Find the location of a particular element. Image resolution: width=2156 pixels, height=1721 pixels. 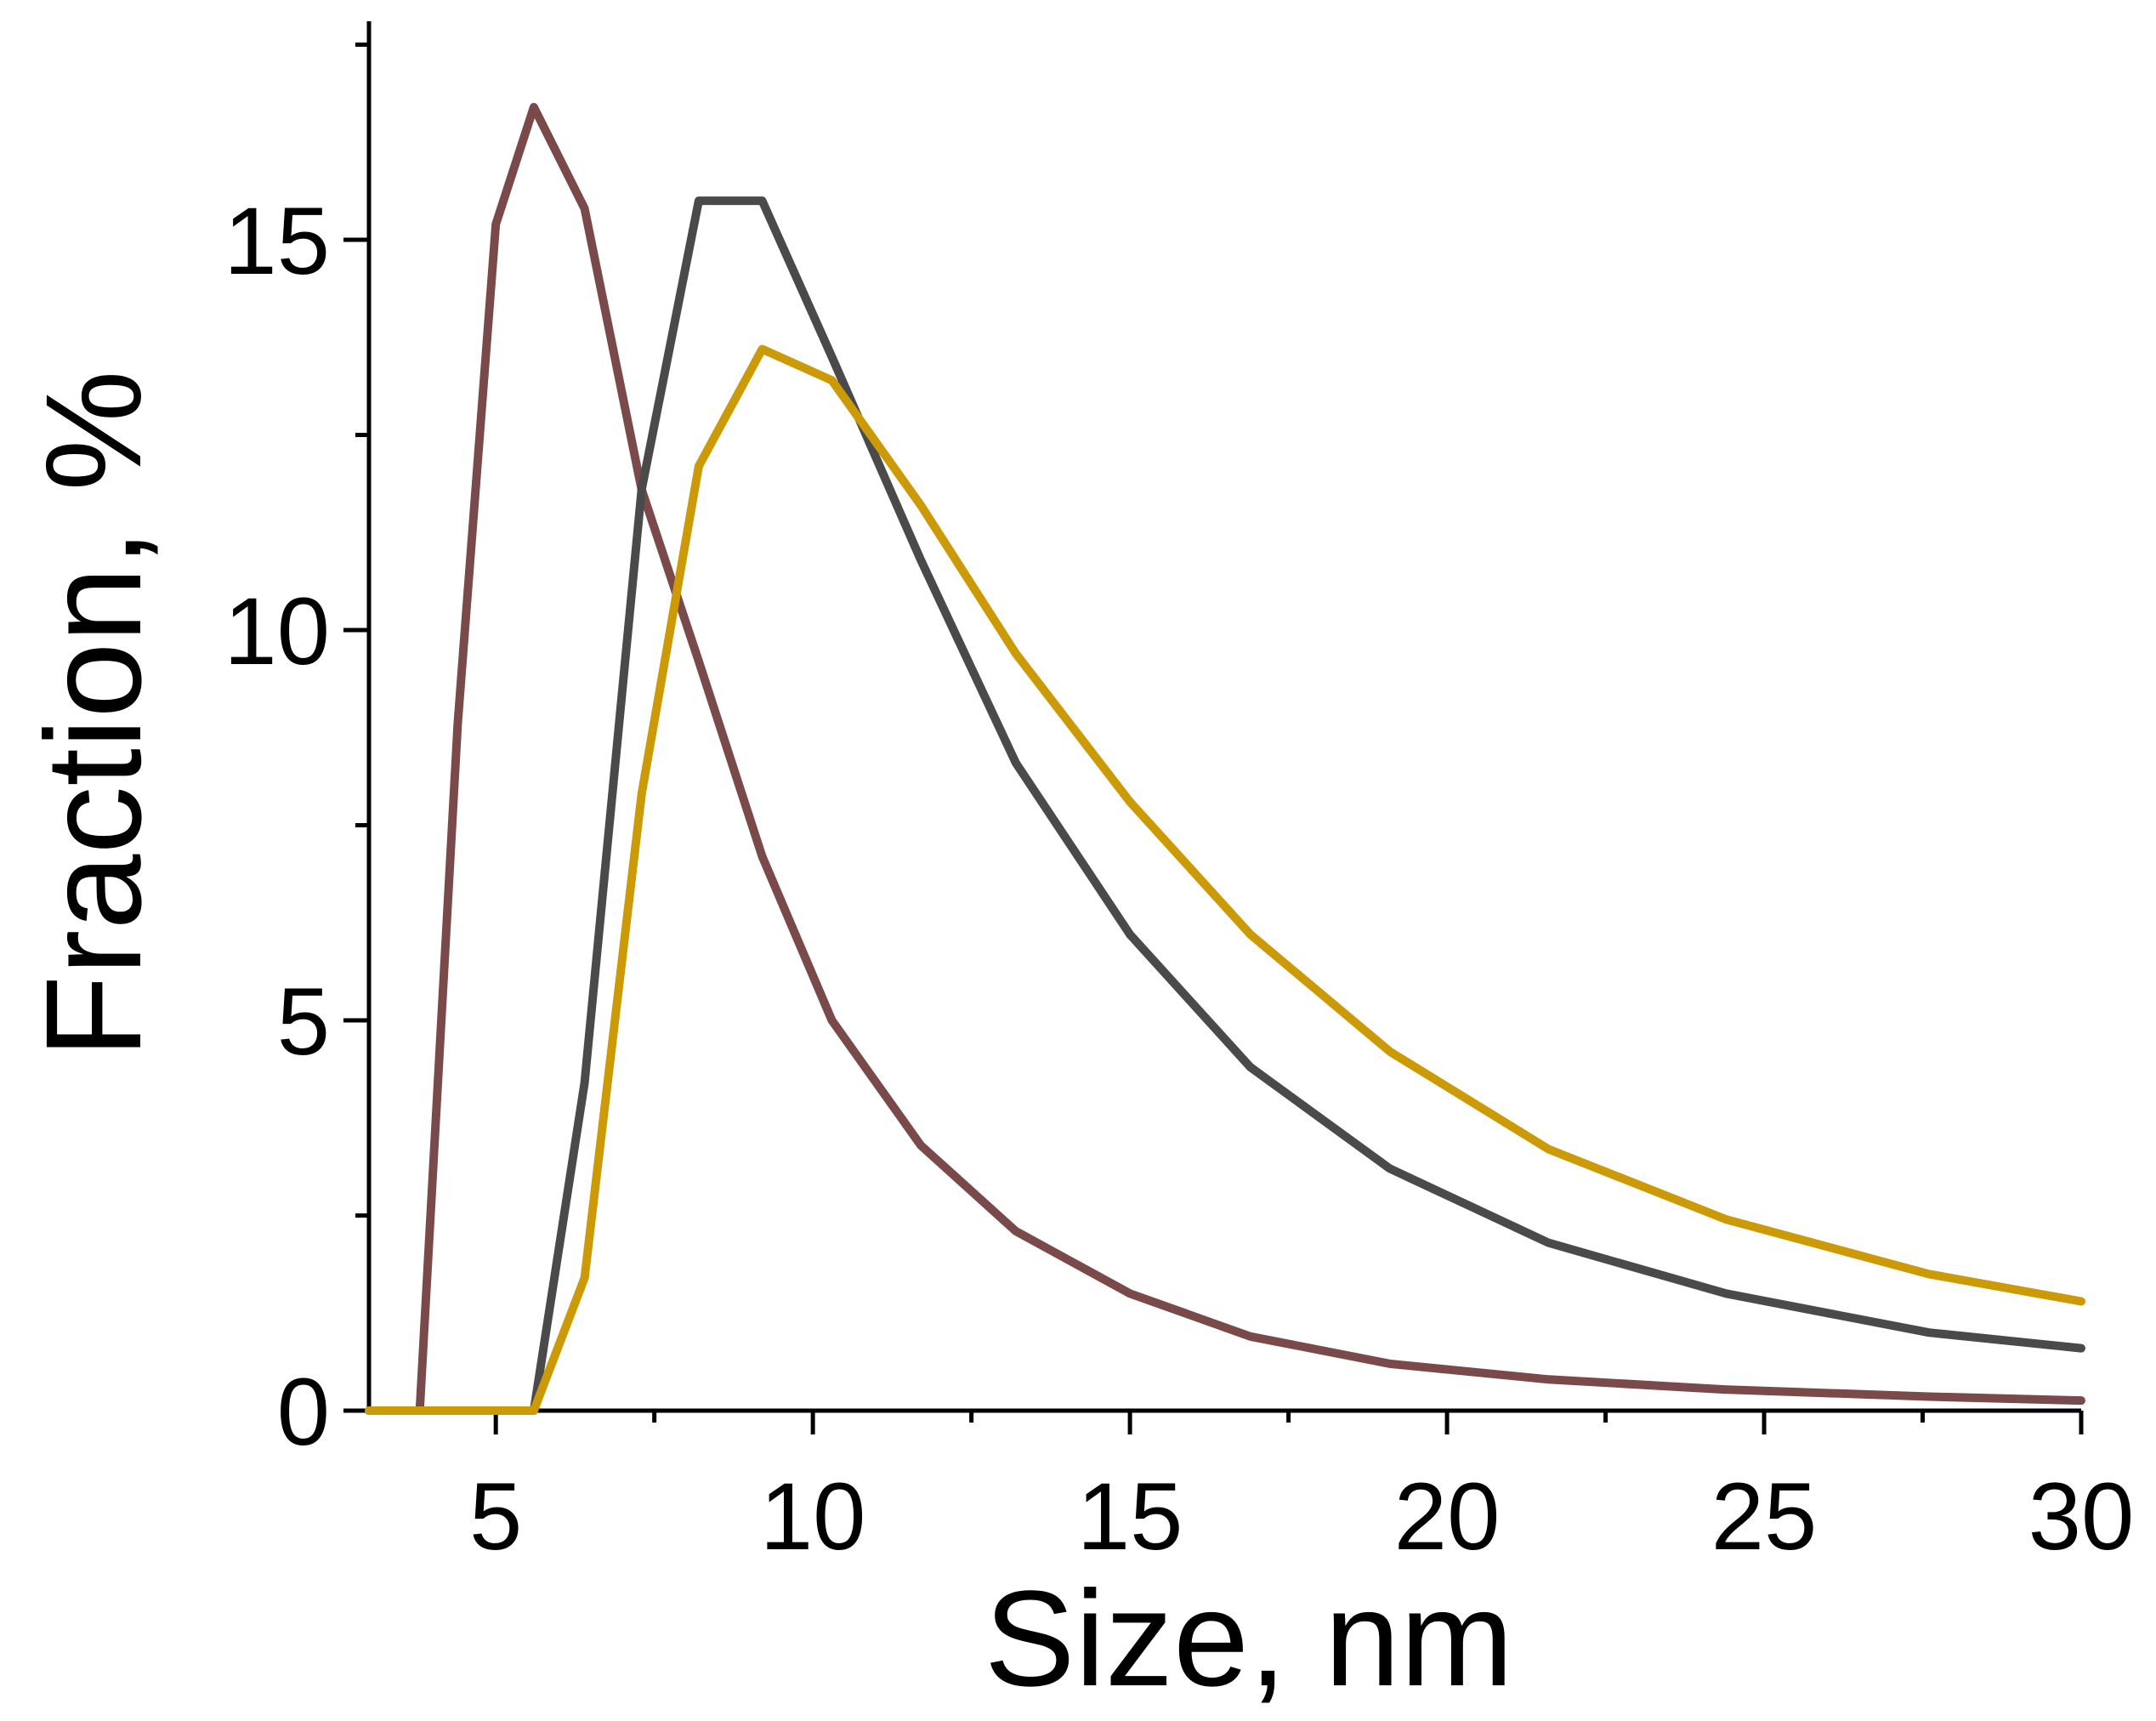

x-tick-label: 15 is located at coordinates (1130, 1516).